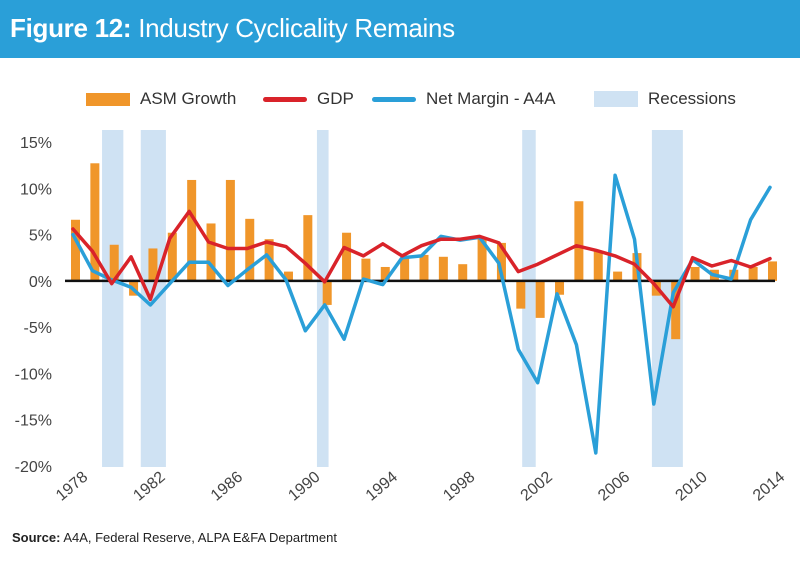 This screenshot has width=800, height=562. What do you see at coordinates (33, 467) in the screenshot?
I see `y-tick-label: -20%` at bounding box center [33, 467].